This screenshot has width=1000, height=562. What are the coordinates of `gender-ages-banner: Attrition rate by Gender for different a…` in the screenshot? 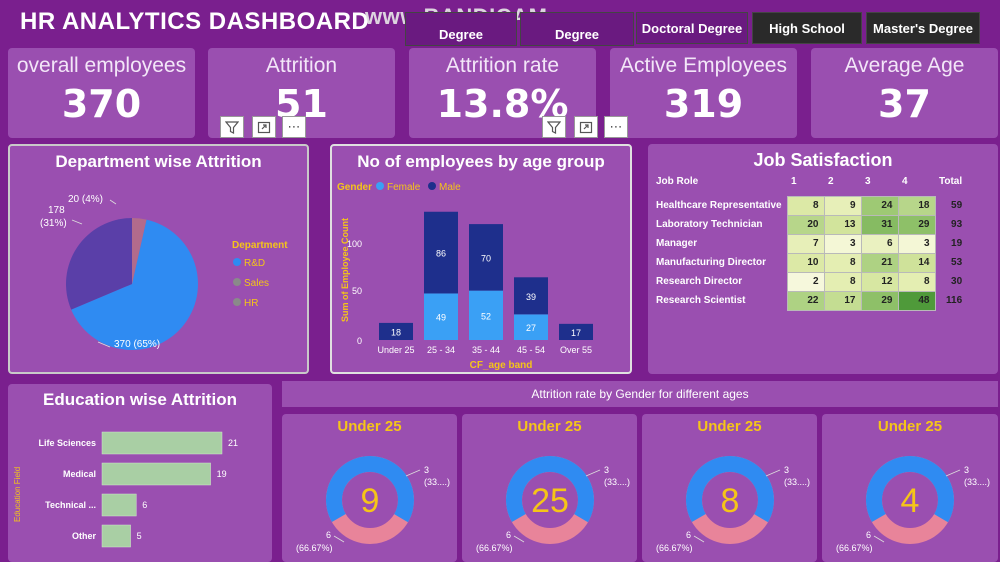 It's located at (640, 394).